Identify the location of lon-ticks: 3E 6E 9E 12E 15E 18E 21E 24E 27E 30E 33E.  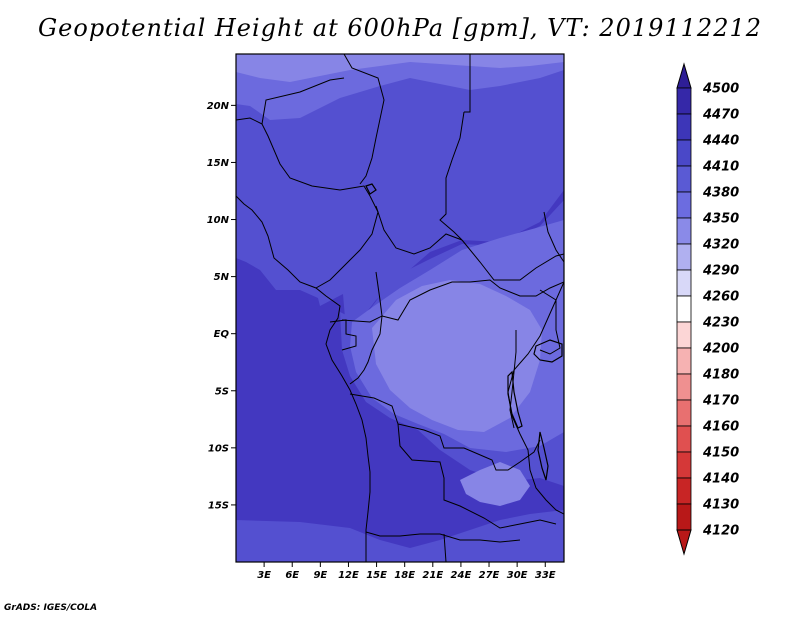
(406, 571).